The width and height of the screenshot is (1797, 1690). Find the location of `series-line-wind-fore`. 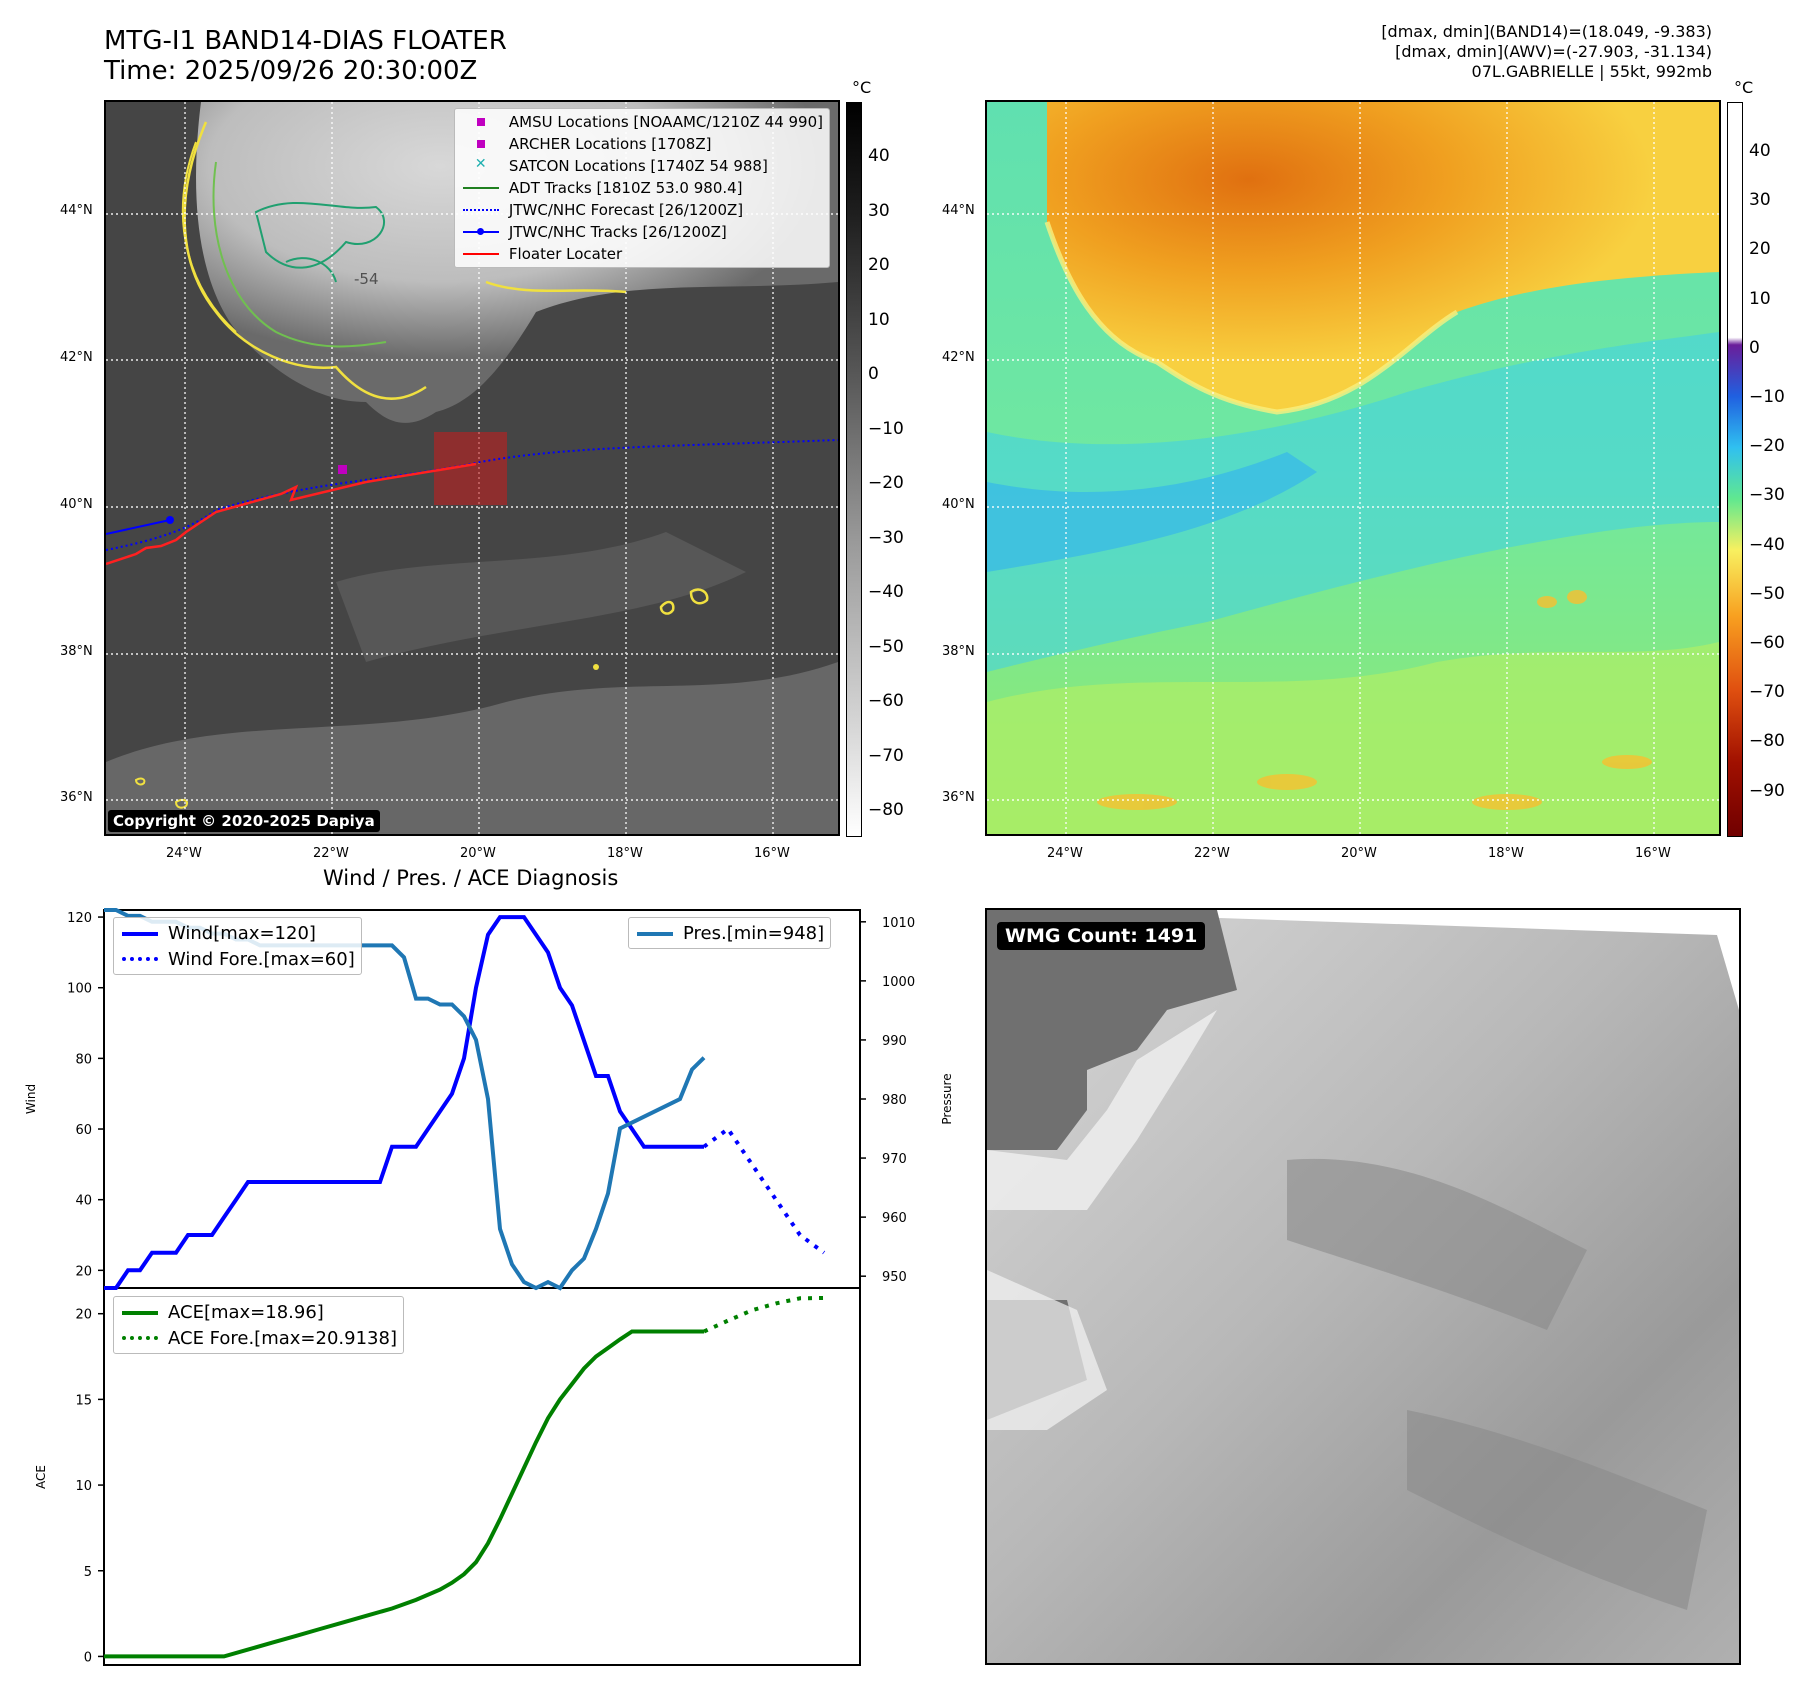

series-line-wind-fore is located at coordinates (764, 1190).